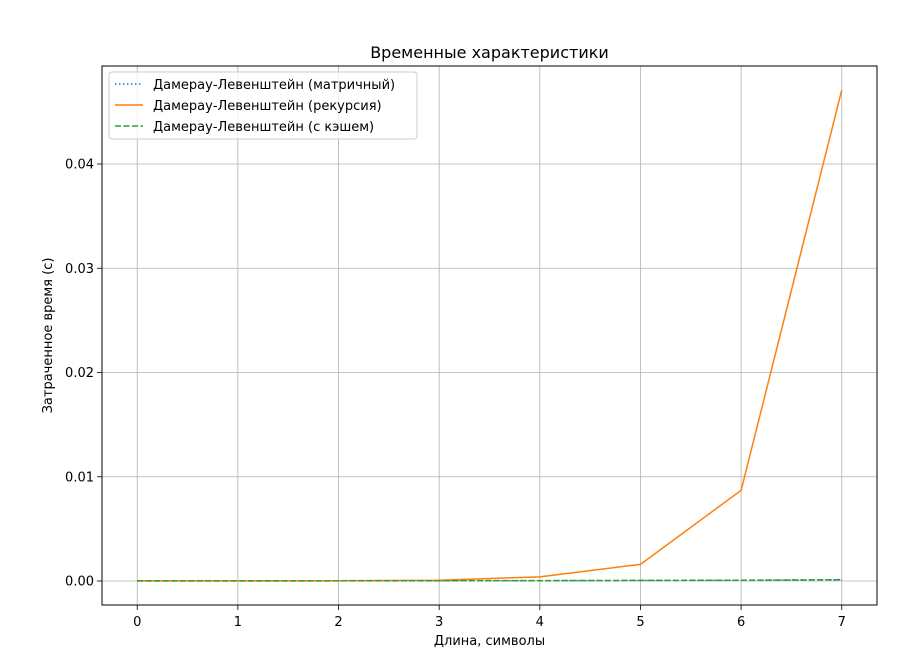 The image size is (921, 659). What do you see at coordinates (489, 580) in the screenshot?
I see `series-line-cached` at bounding box center [489, 580].